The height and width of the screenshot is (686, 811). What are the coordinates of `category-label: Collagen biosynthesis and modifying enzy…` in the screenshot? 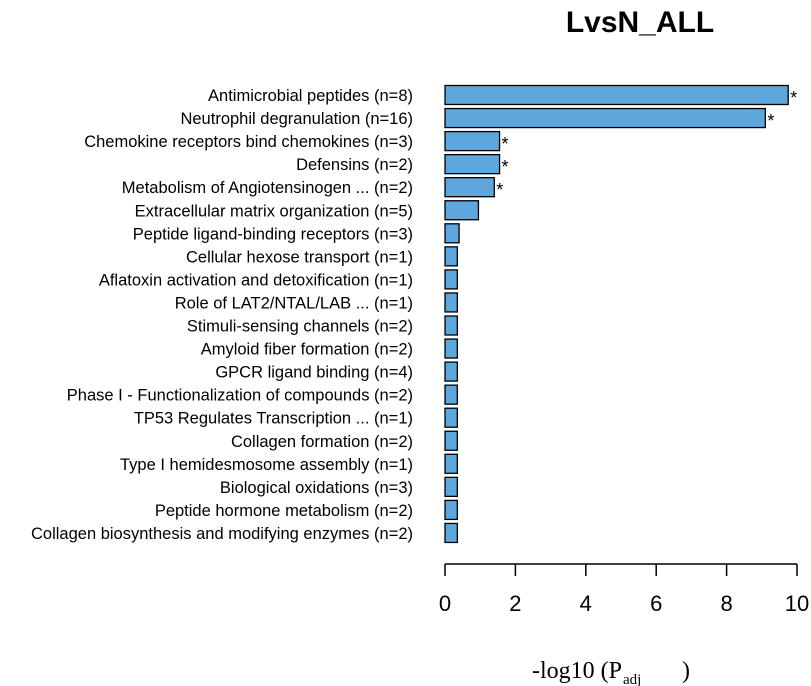 It's located at (222, 534).